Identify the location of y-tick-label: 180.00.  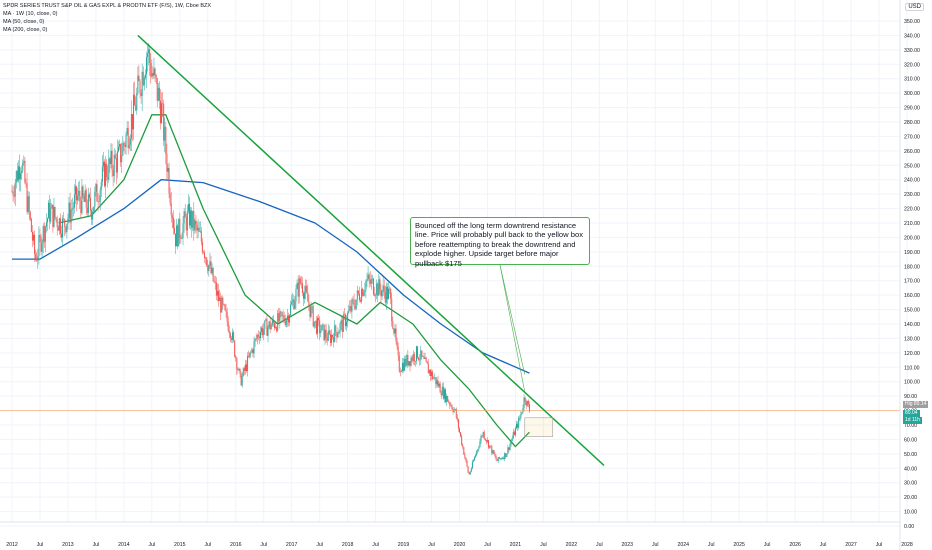
(912, 267).